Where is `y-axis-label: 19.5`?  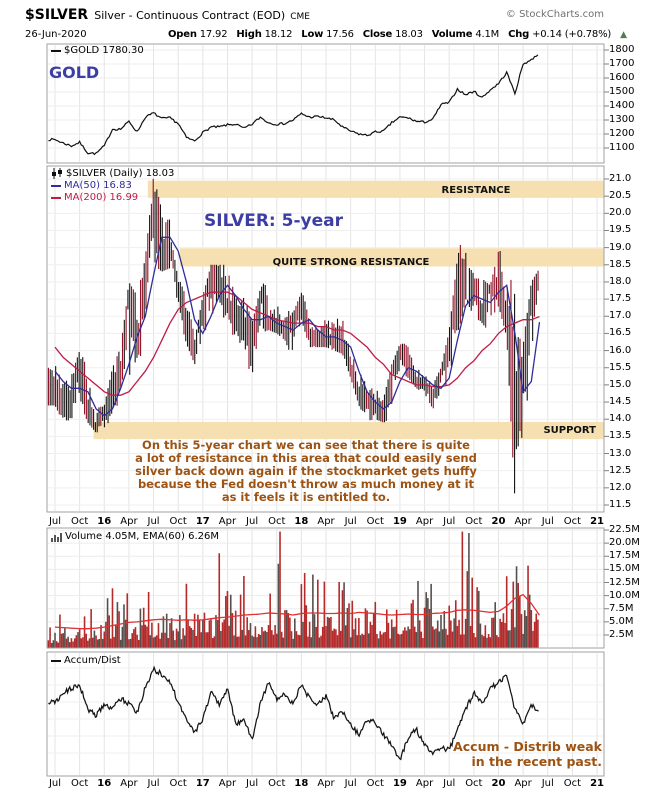 y-axis-label: 19.5 is located at coordinates (620, 230).